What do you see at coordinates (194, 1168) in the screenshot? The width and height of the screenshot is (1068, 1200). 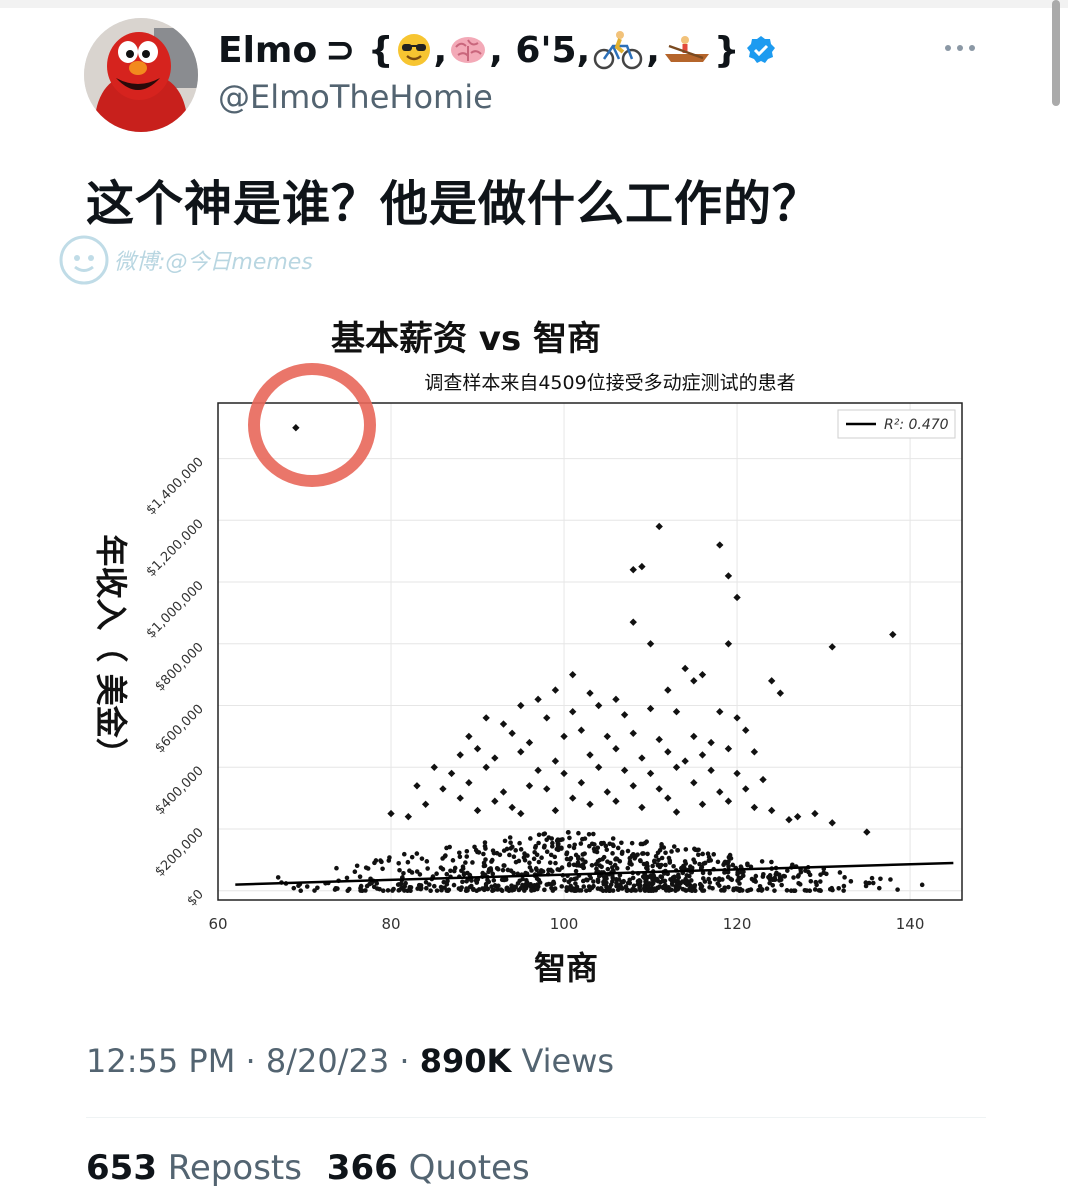 I see `reposts-stat: 653 Reposts` at bounding box center [194, 1168].